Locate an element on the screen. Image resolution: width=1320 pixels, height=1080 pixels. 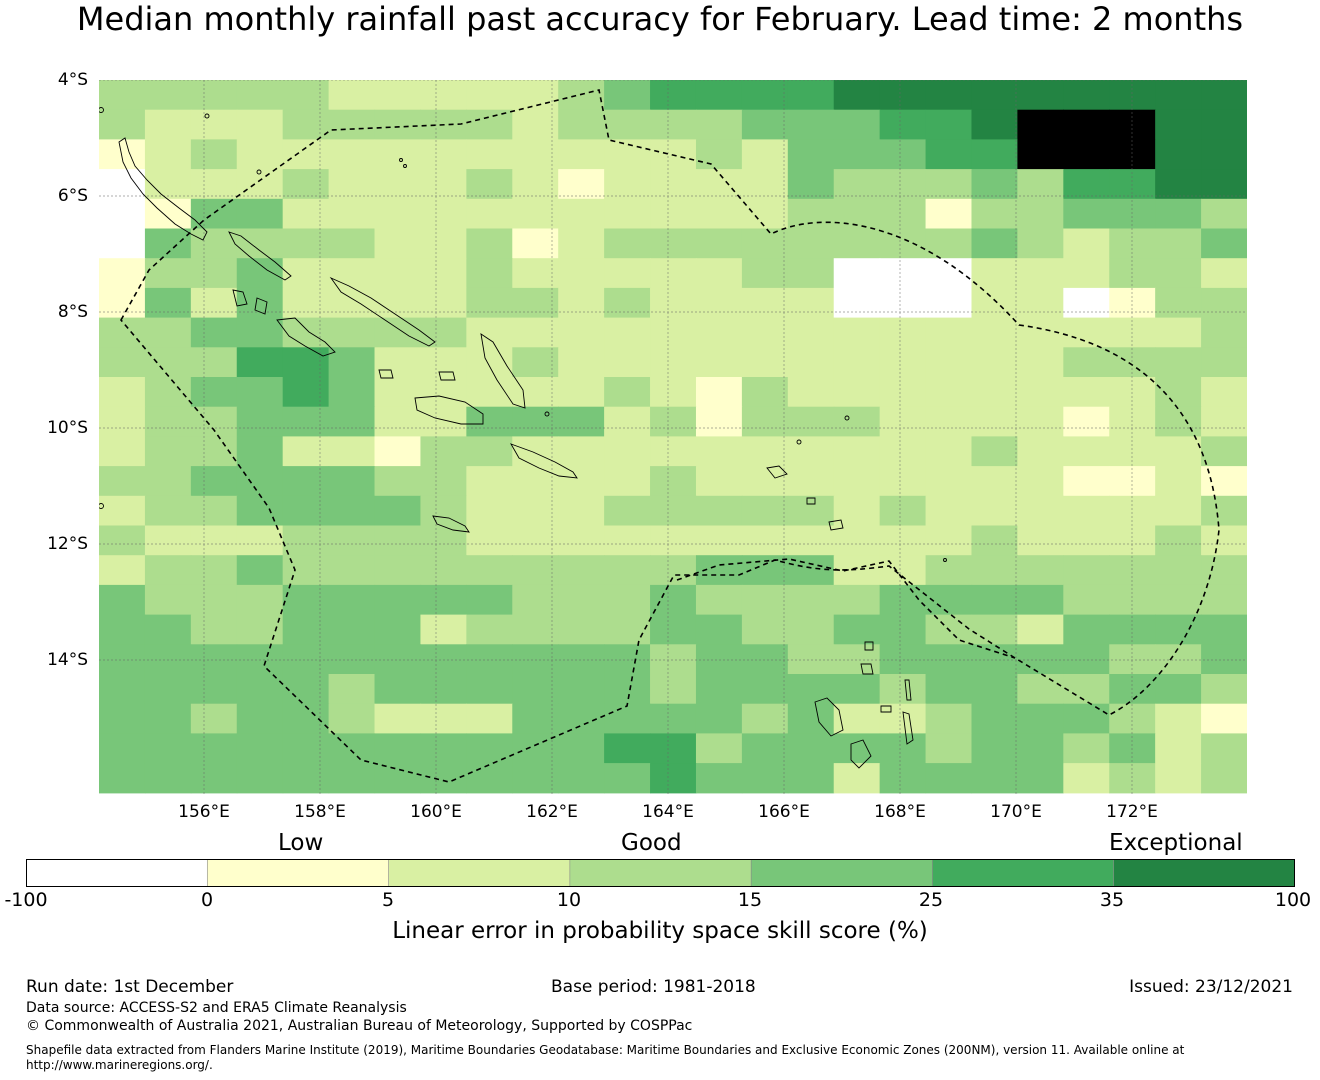
category-low: Low is located at coordinates (301, 843).